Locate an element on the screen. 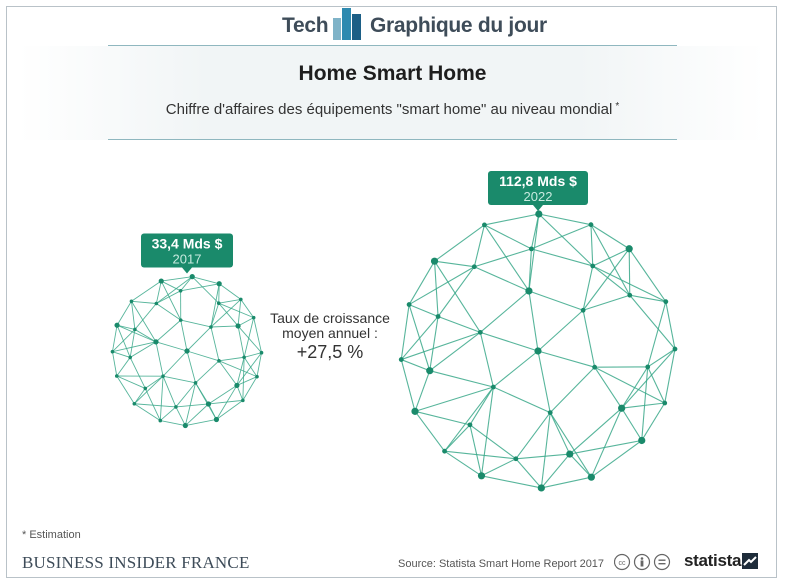  header-graph-label: Graphique du jour is located at coordinates (458, 25).